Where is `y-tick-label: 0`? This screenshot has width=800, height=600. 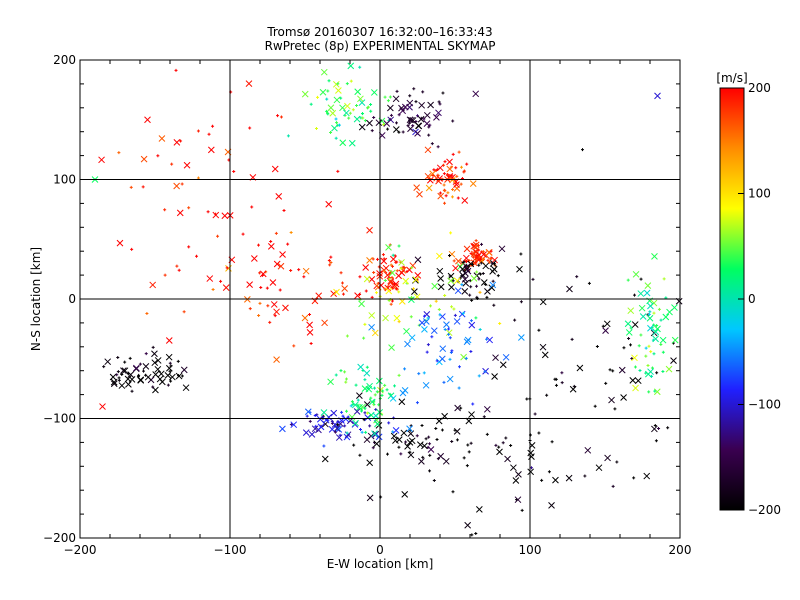 y-tick-label: 0 is located at coordinates (72, 299).